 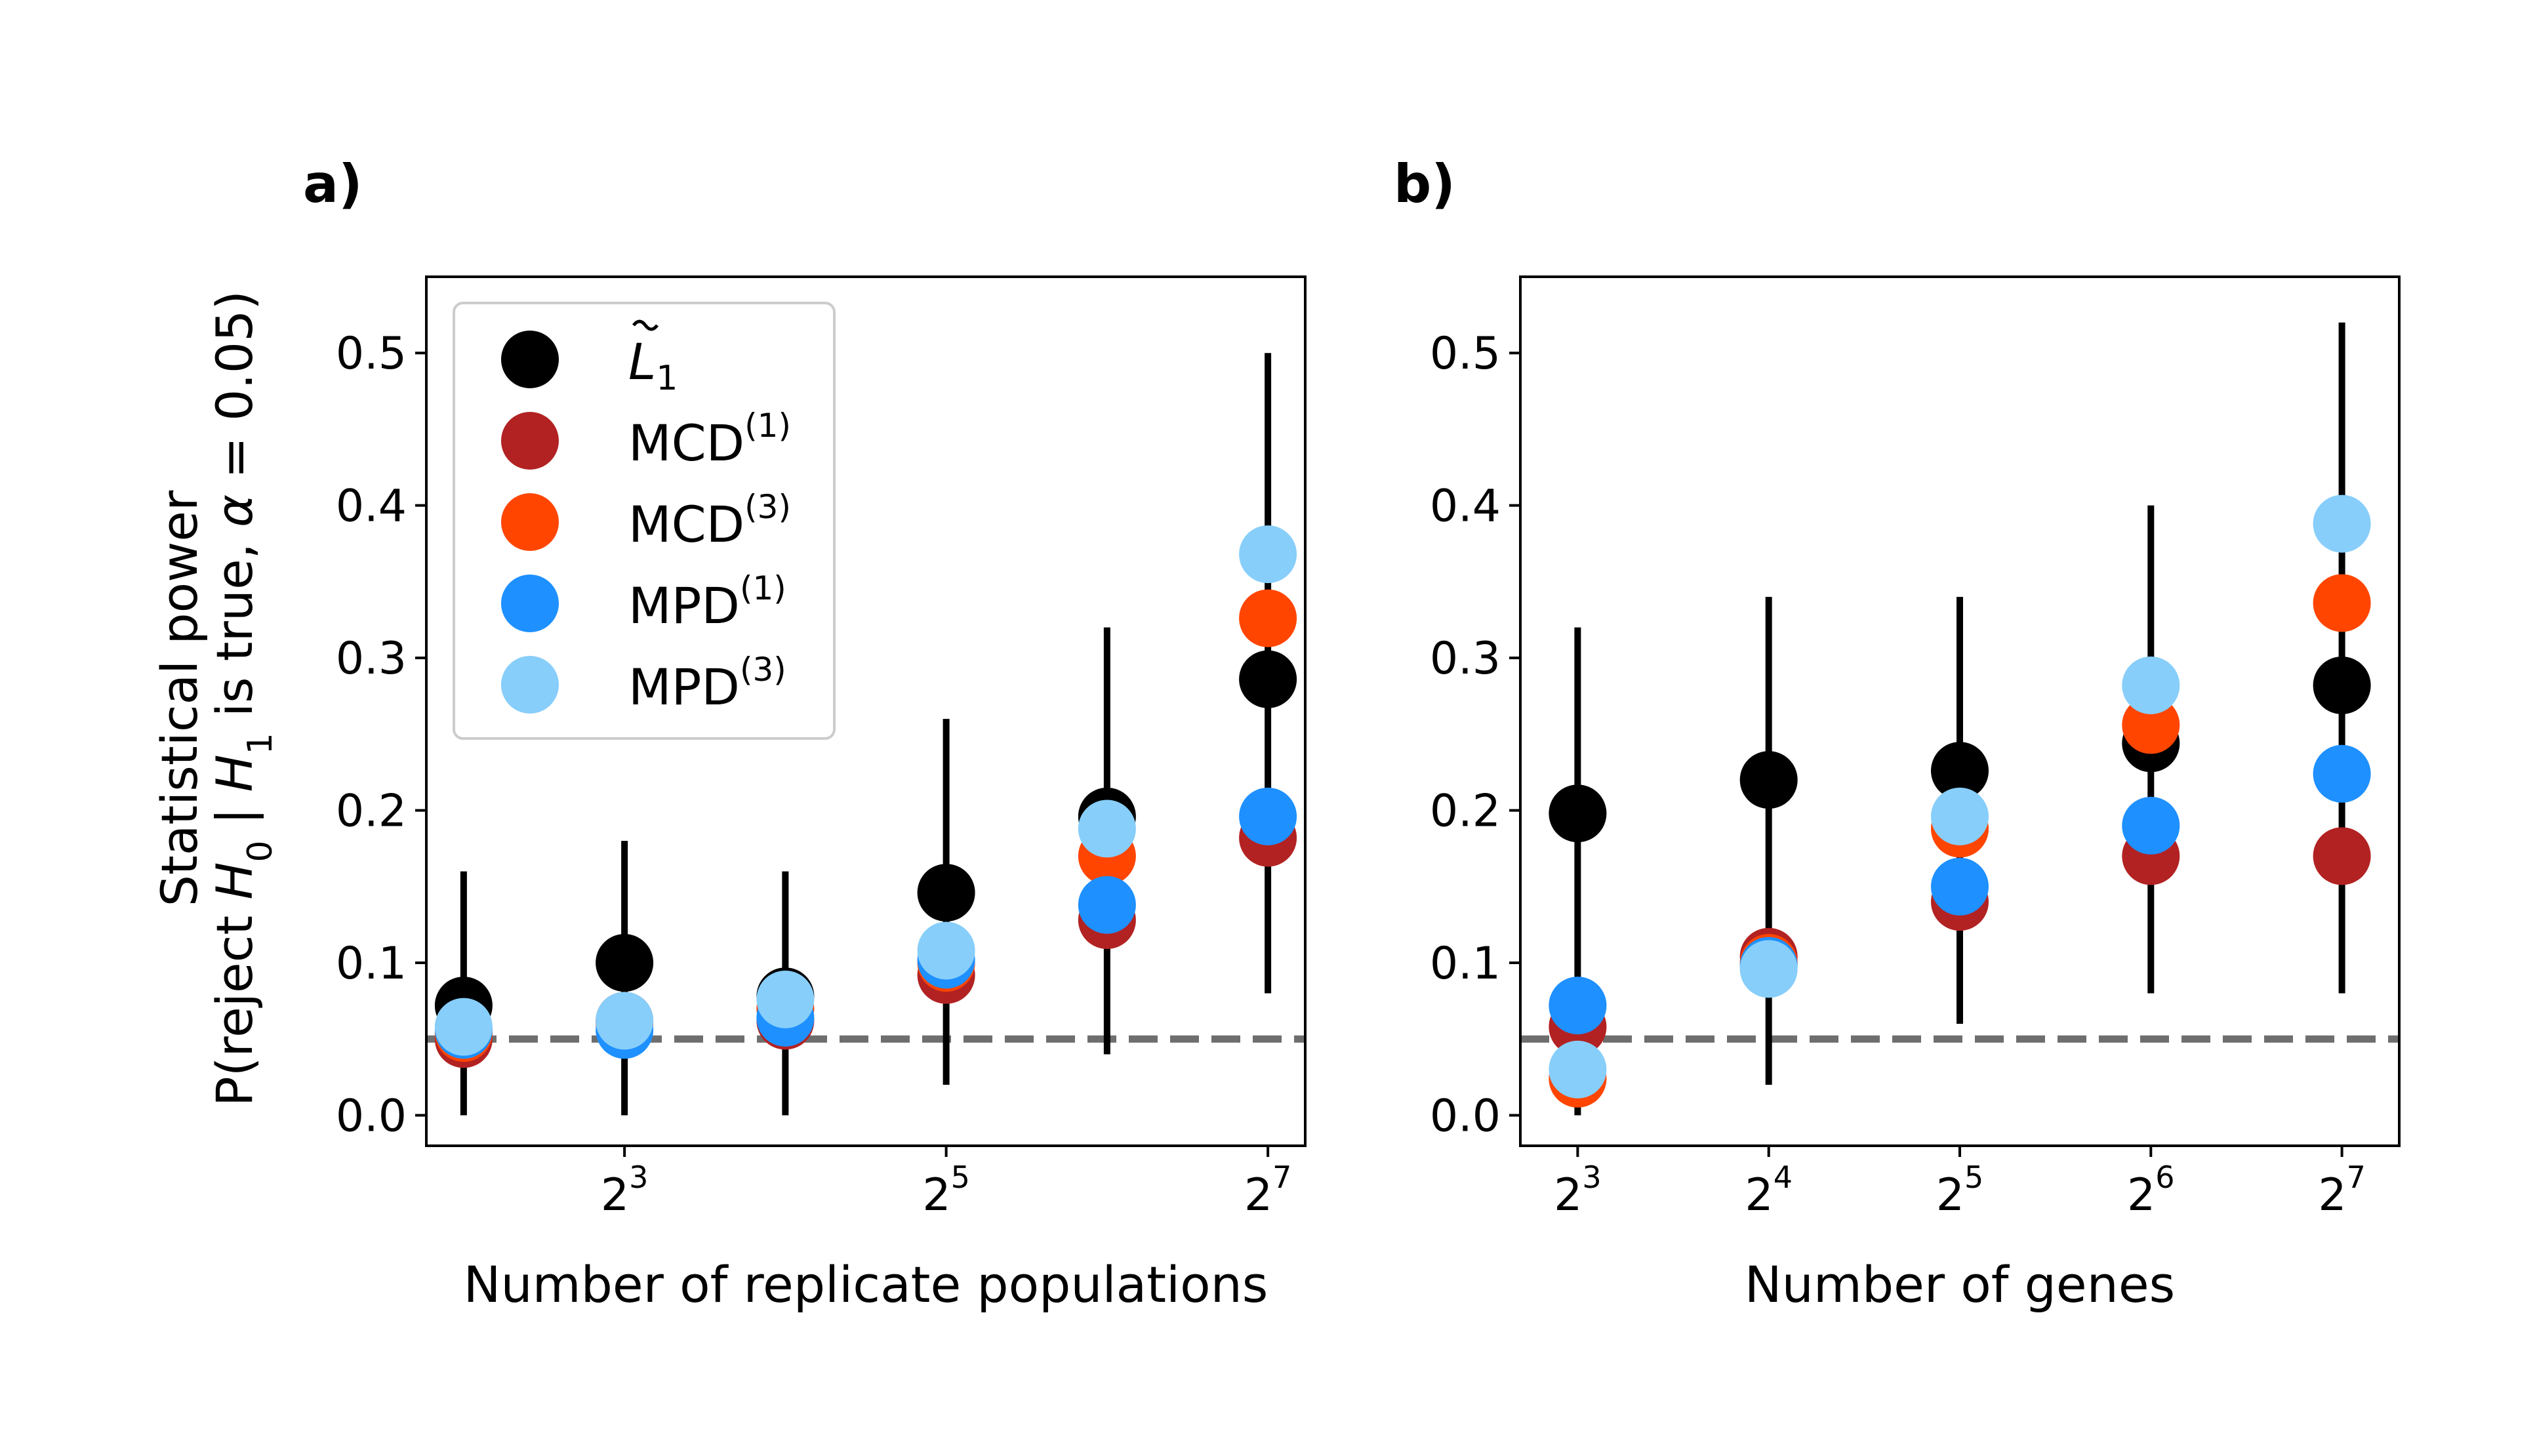 What do you see at coordinates (530, 522) in the screenshot?
I see `legend-marker-mcd3` at bounding box center [530, 522].